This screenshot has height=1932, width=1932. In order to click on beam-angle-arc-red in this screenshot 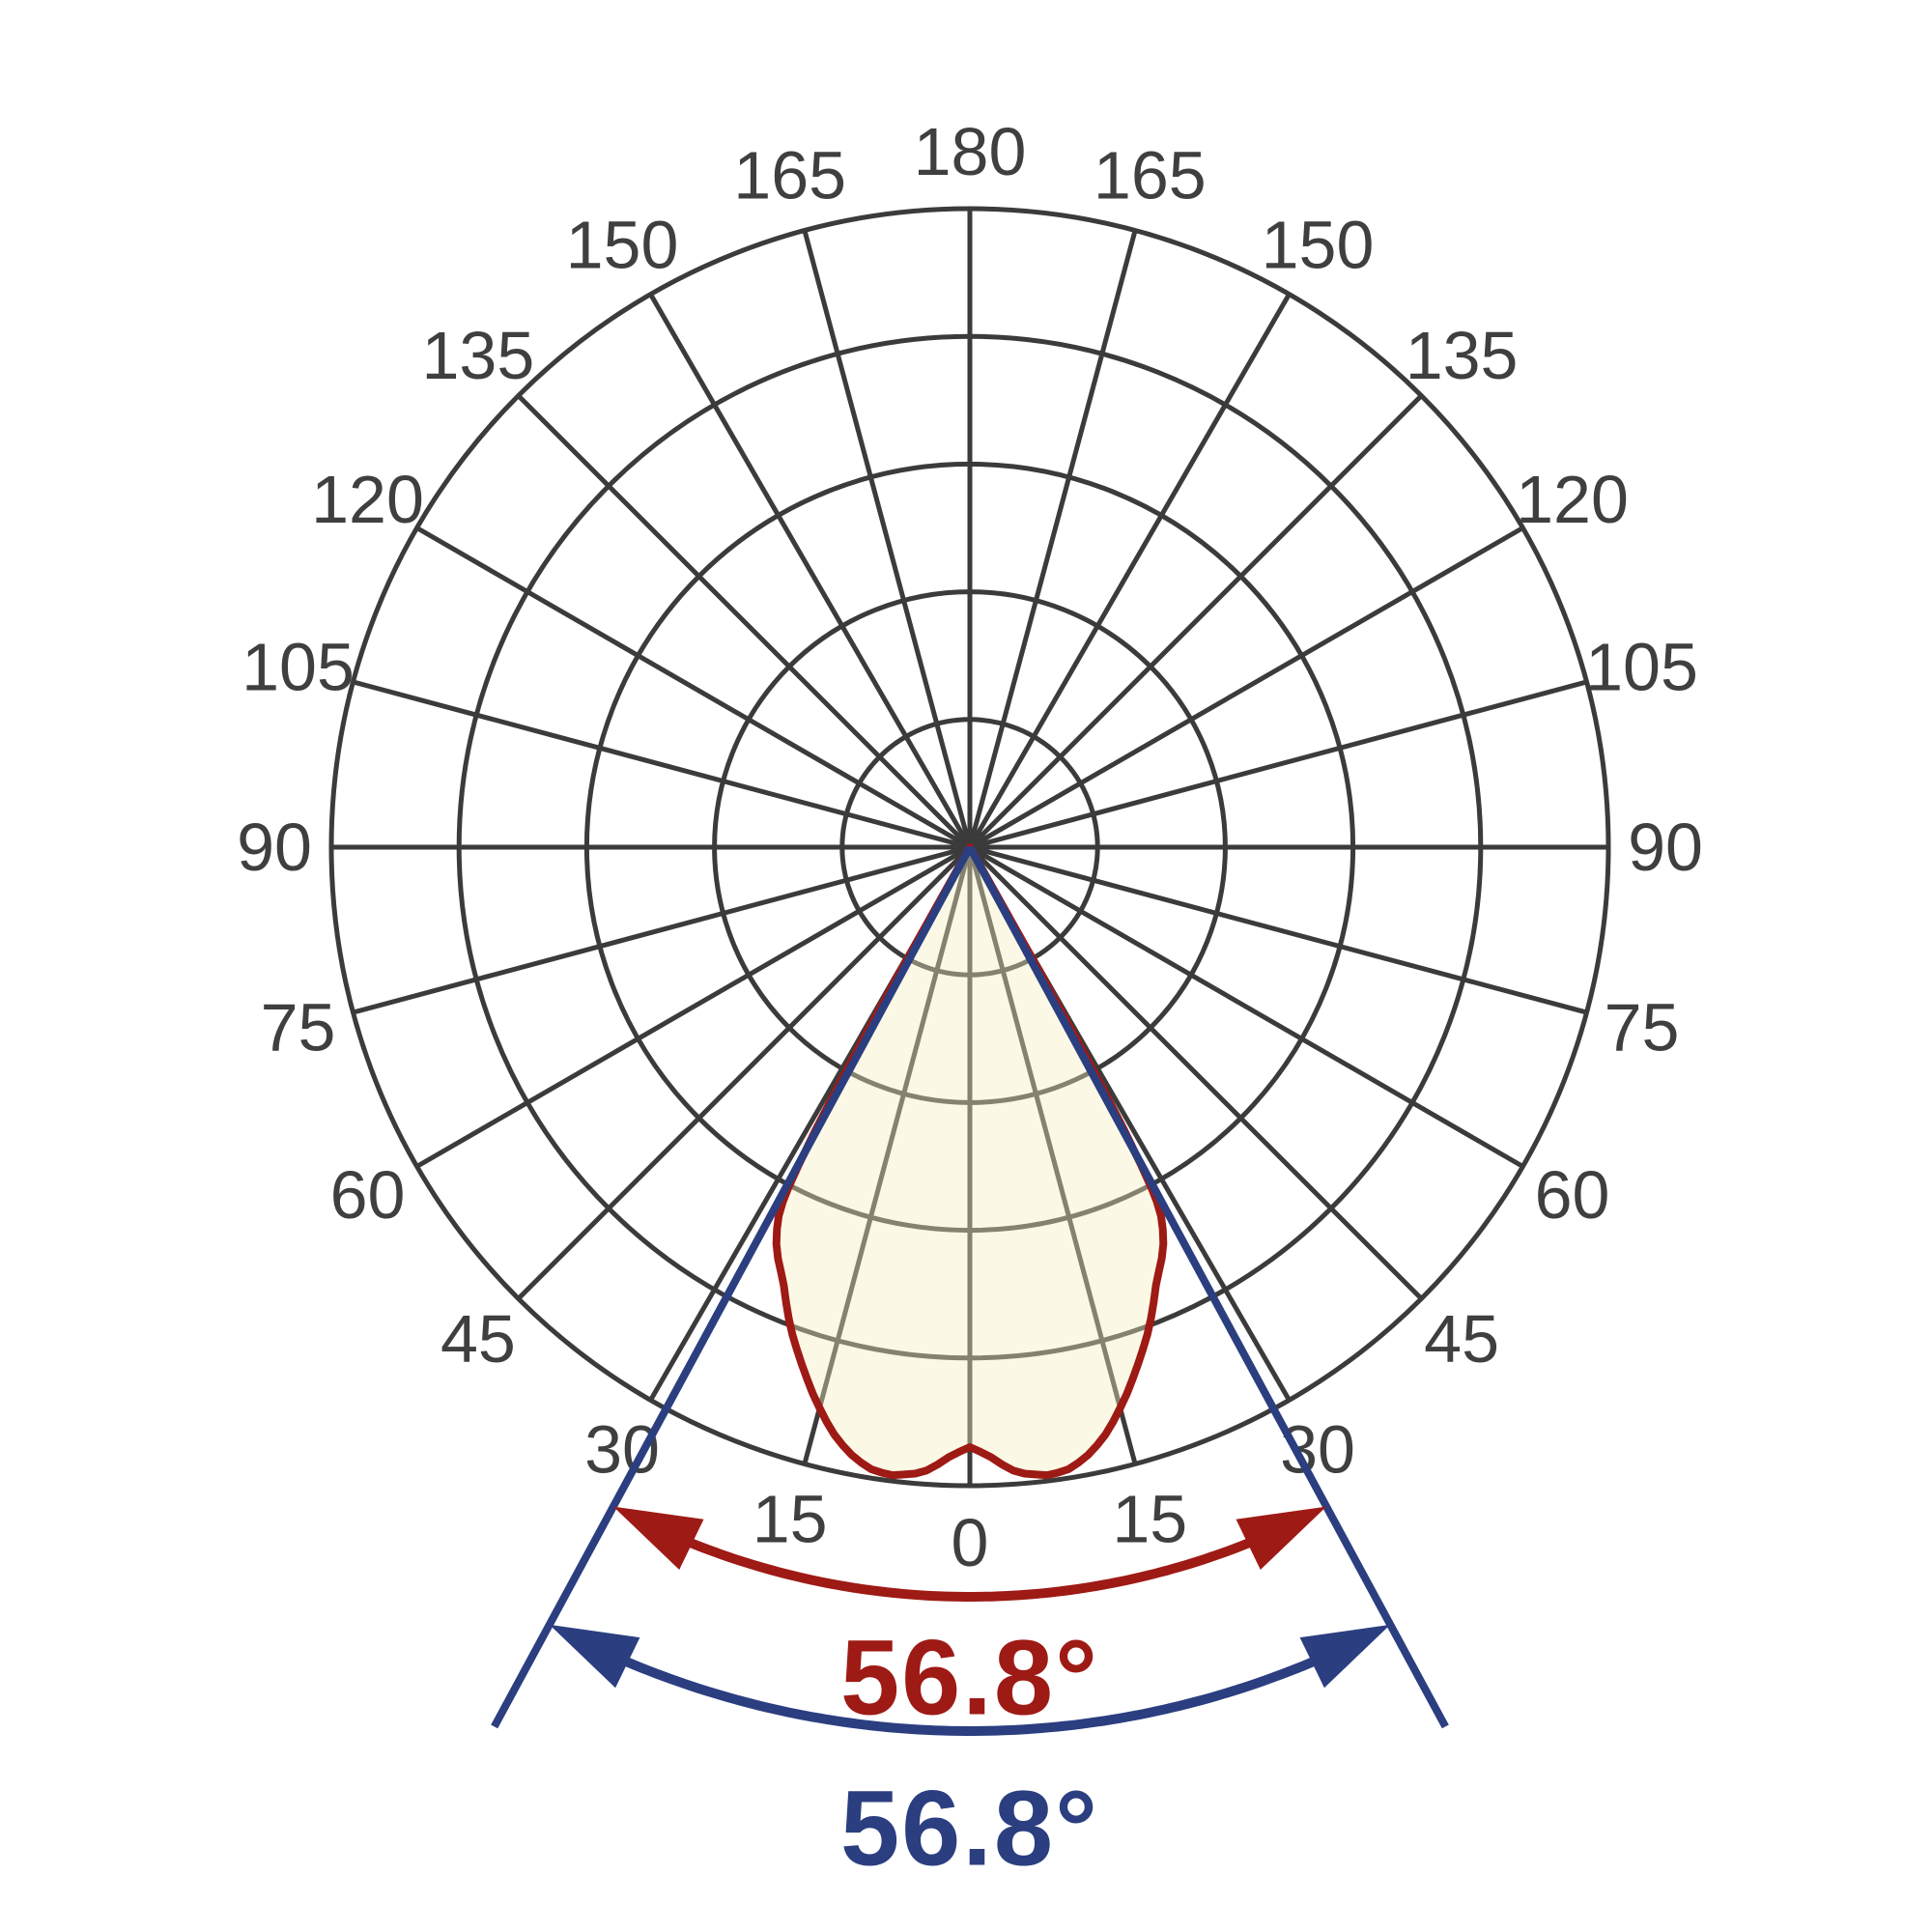, I will do `click(969, 1570)`.